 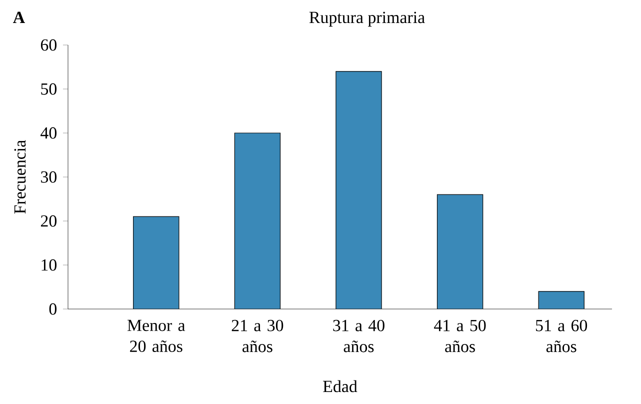 I want to click on x-tick-label: 31 a 40 años, so click(x=358, y=336).